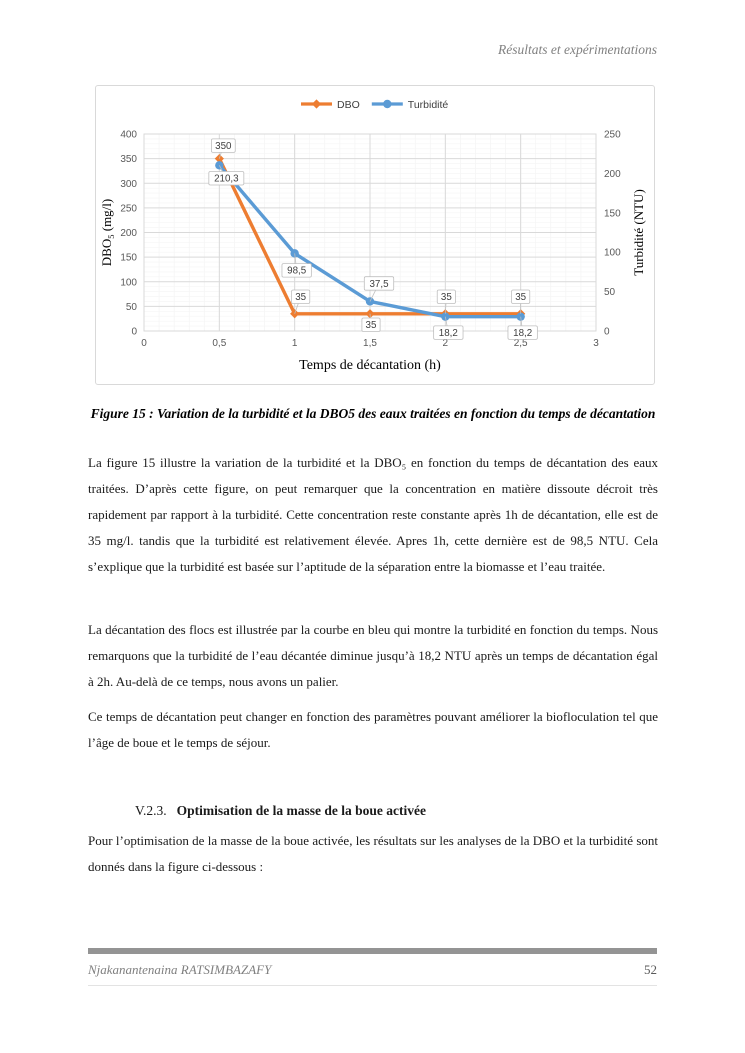  What do you see at coordinates (370, 343) in the screenshot?
I see `x-tick: 1,5` at bounding box center [370, 343].